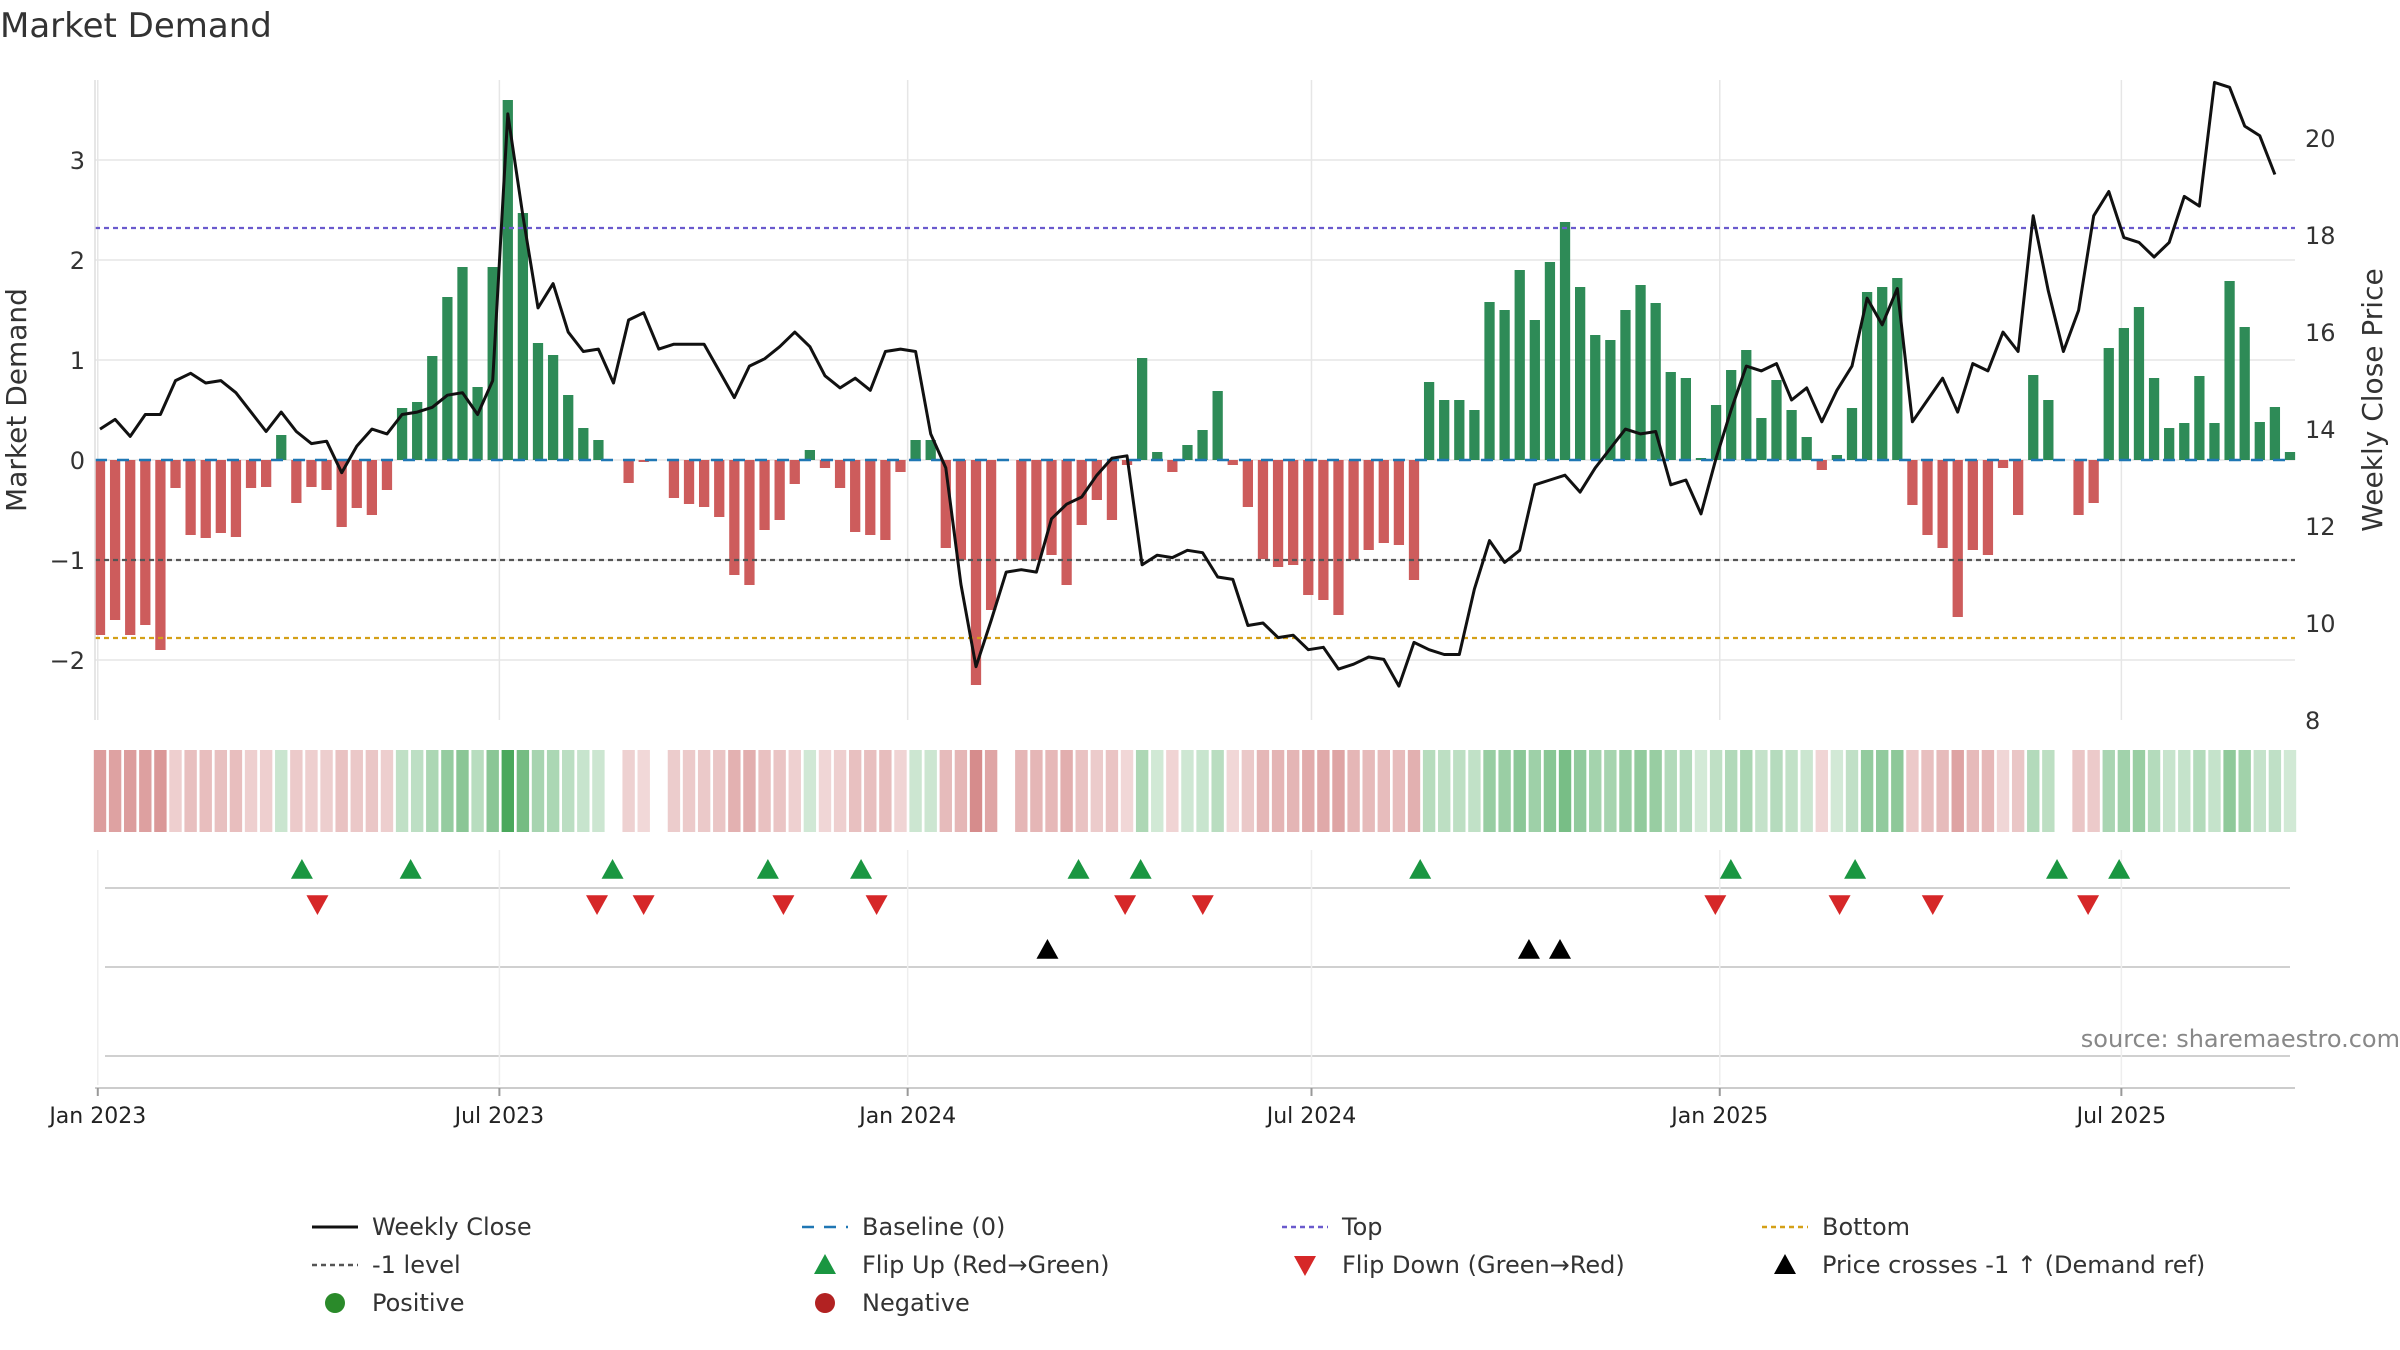 This screenshot has height=1350, width=2400. I want to click on legend-item-flip-up: Flip Up (Red→Green), so click(950, 1265).